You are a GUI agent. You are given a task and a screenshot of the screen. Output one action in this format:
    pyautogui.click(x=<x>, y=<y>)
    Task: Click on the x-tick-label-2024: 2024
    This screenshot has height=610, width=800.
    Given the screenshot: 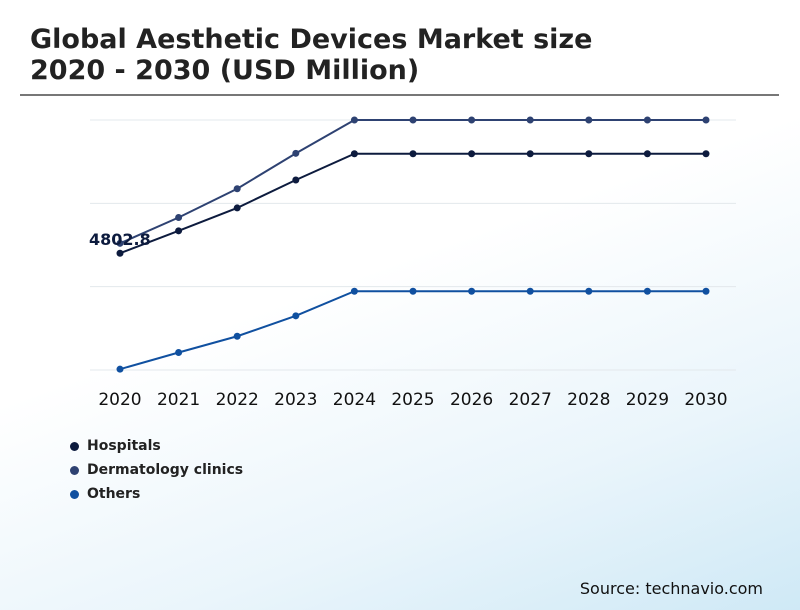 What is the action you would take?
    pyautogui.click(x=354, y=400)
    